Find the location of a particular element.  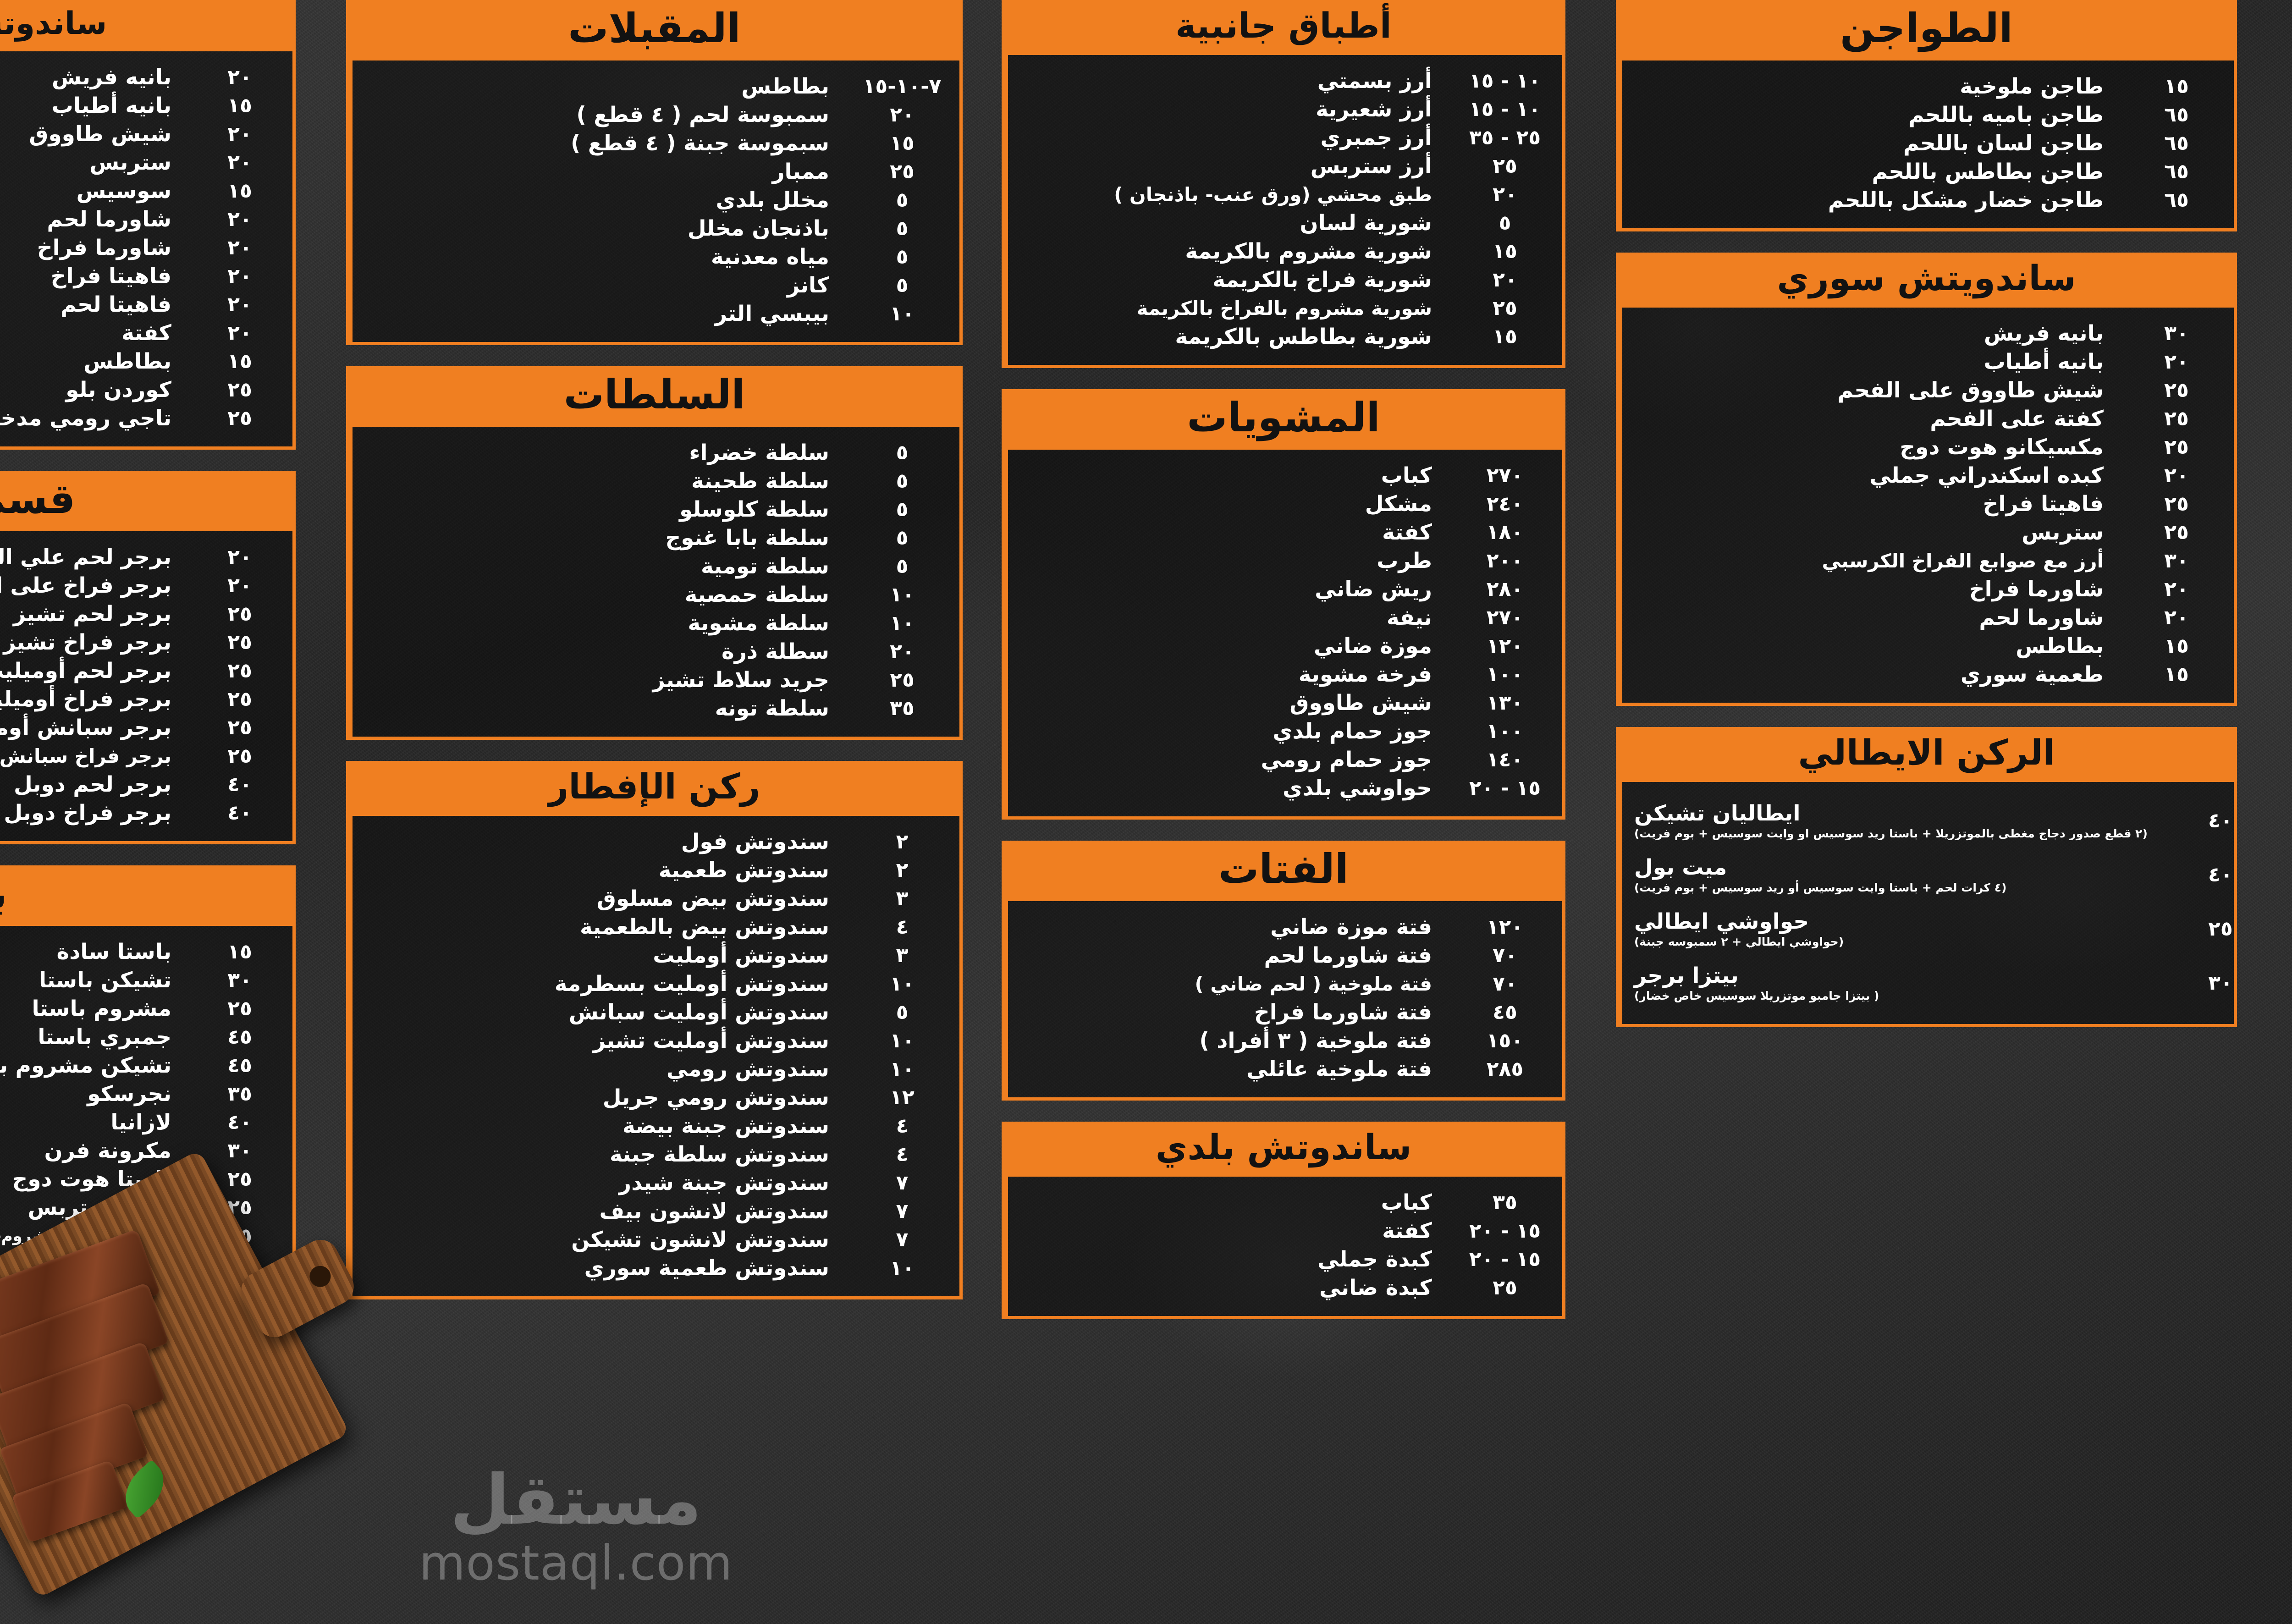

menu-item-price: ٧ is located at coordinates (902, 1183).